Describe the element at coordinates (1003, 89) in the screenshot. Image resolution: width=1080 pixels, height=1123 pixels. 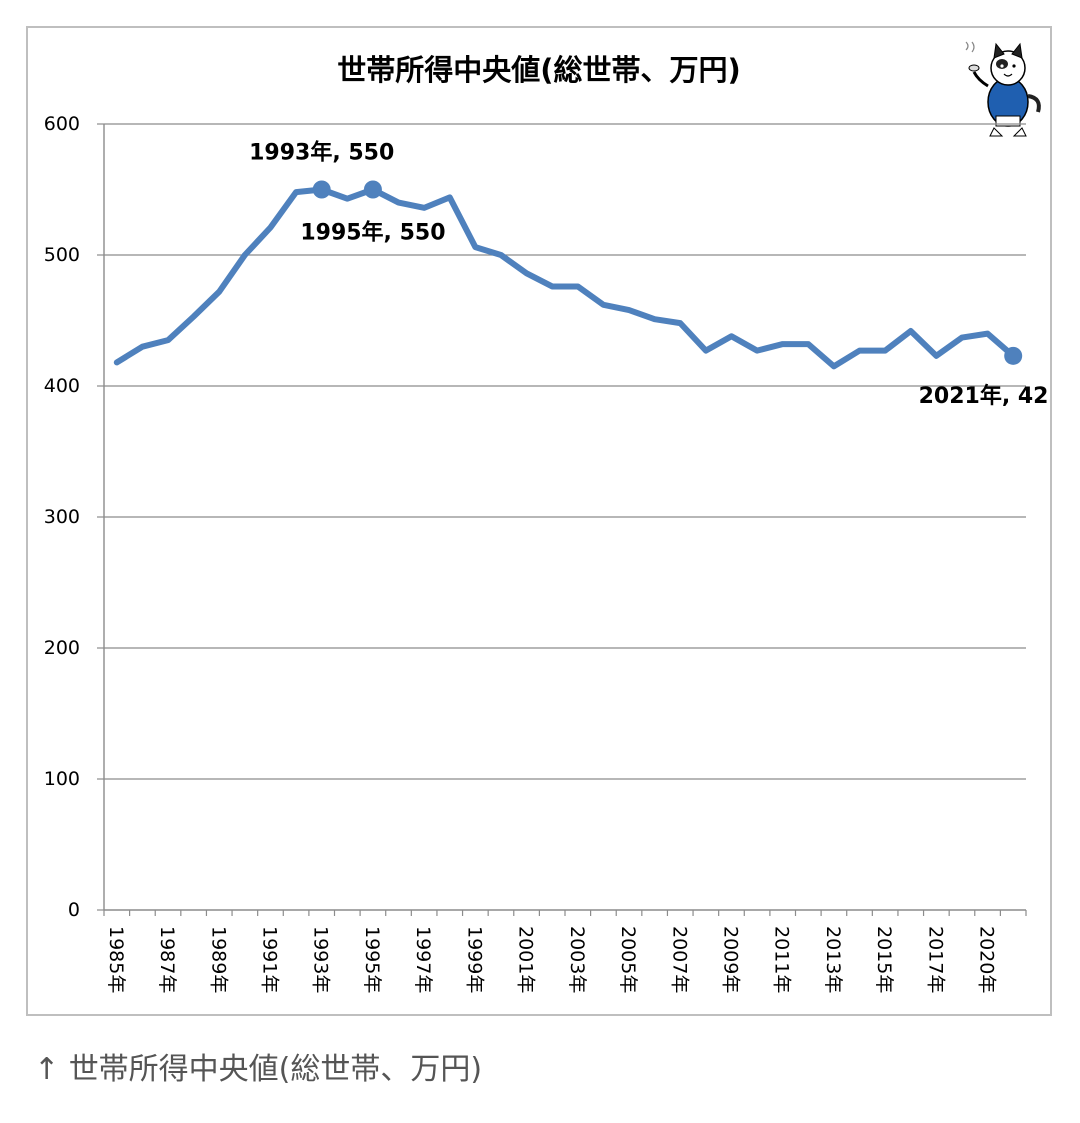
I see `mascot-icon` at that location.